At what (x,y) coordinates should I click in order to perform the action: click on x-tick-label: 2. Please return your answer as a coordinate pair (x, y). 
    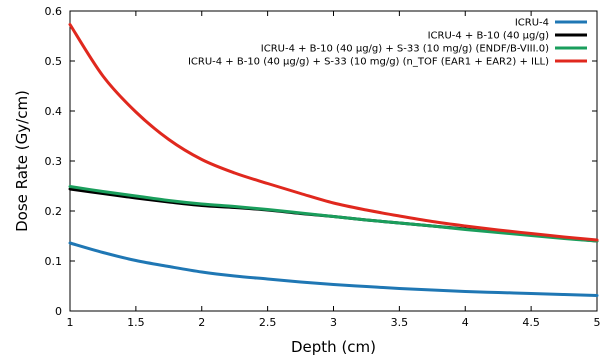
    Looking at the image, I should click on (201, 322).